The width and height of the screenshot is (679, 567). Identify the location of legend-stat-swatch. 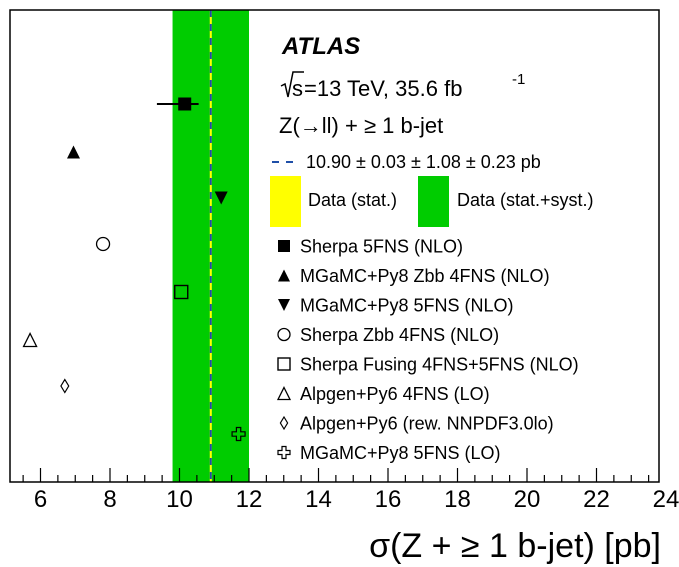
(285, 201).